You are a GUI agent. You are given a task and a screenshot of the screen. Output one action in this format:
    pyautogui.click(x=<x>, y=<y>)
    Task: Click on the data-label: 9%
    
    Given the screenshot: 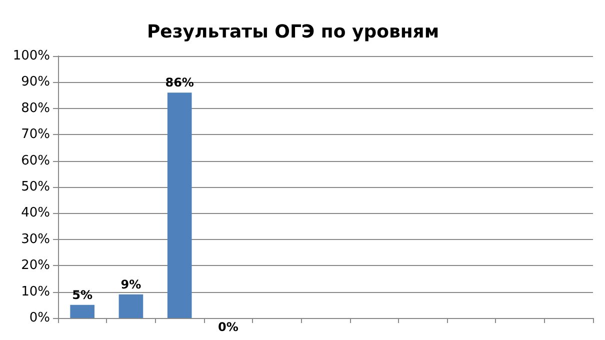 What is the action you would take?
    pyautogui.click(x=131, y=284)
    